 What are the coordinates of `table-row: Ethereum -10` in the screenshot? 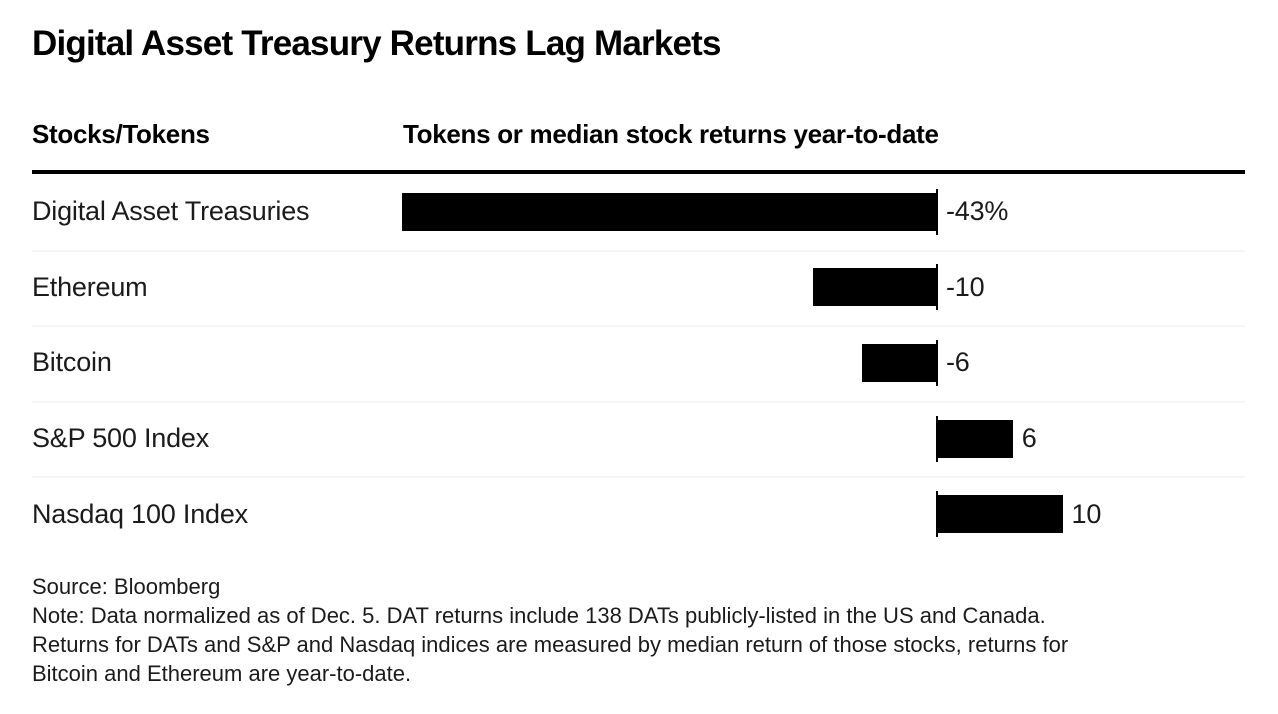 It's located at (639, 287).